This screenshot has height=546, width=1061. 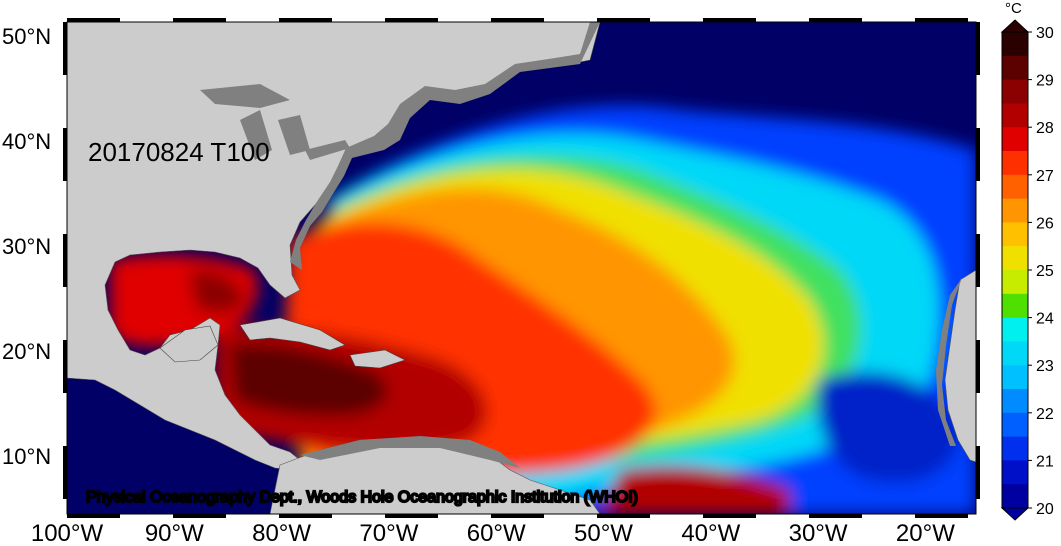 I want to click on lon-label: 60°W, so click(x=496, y=533).